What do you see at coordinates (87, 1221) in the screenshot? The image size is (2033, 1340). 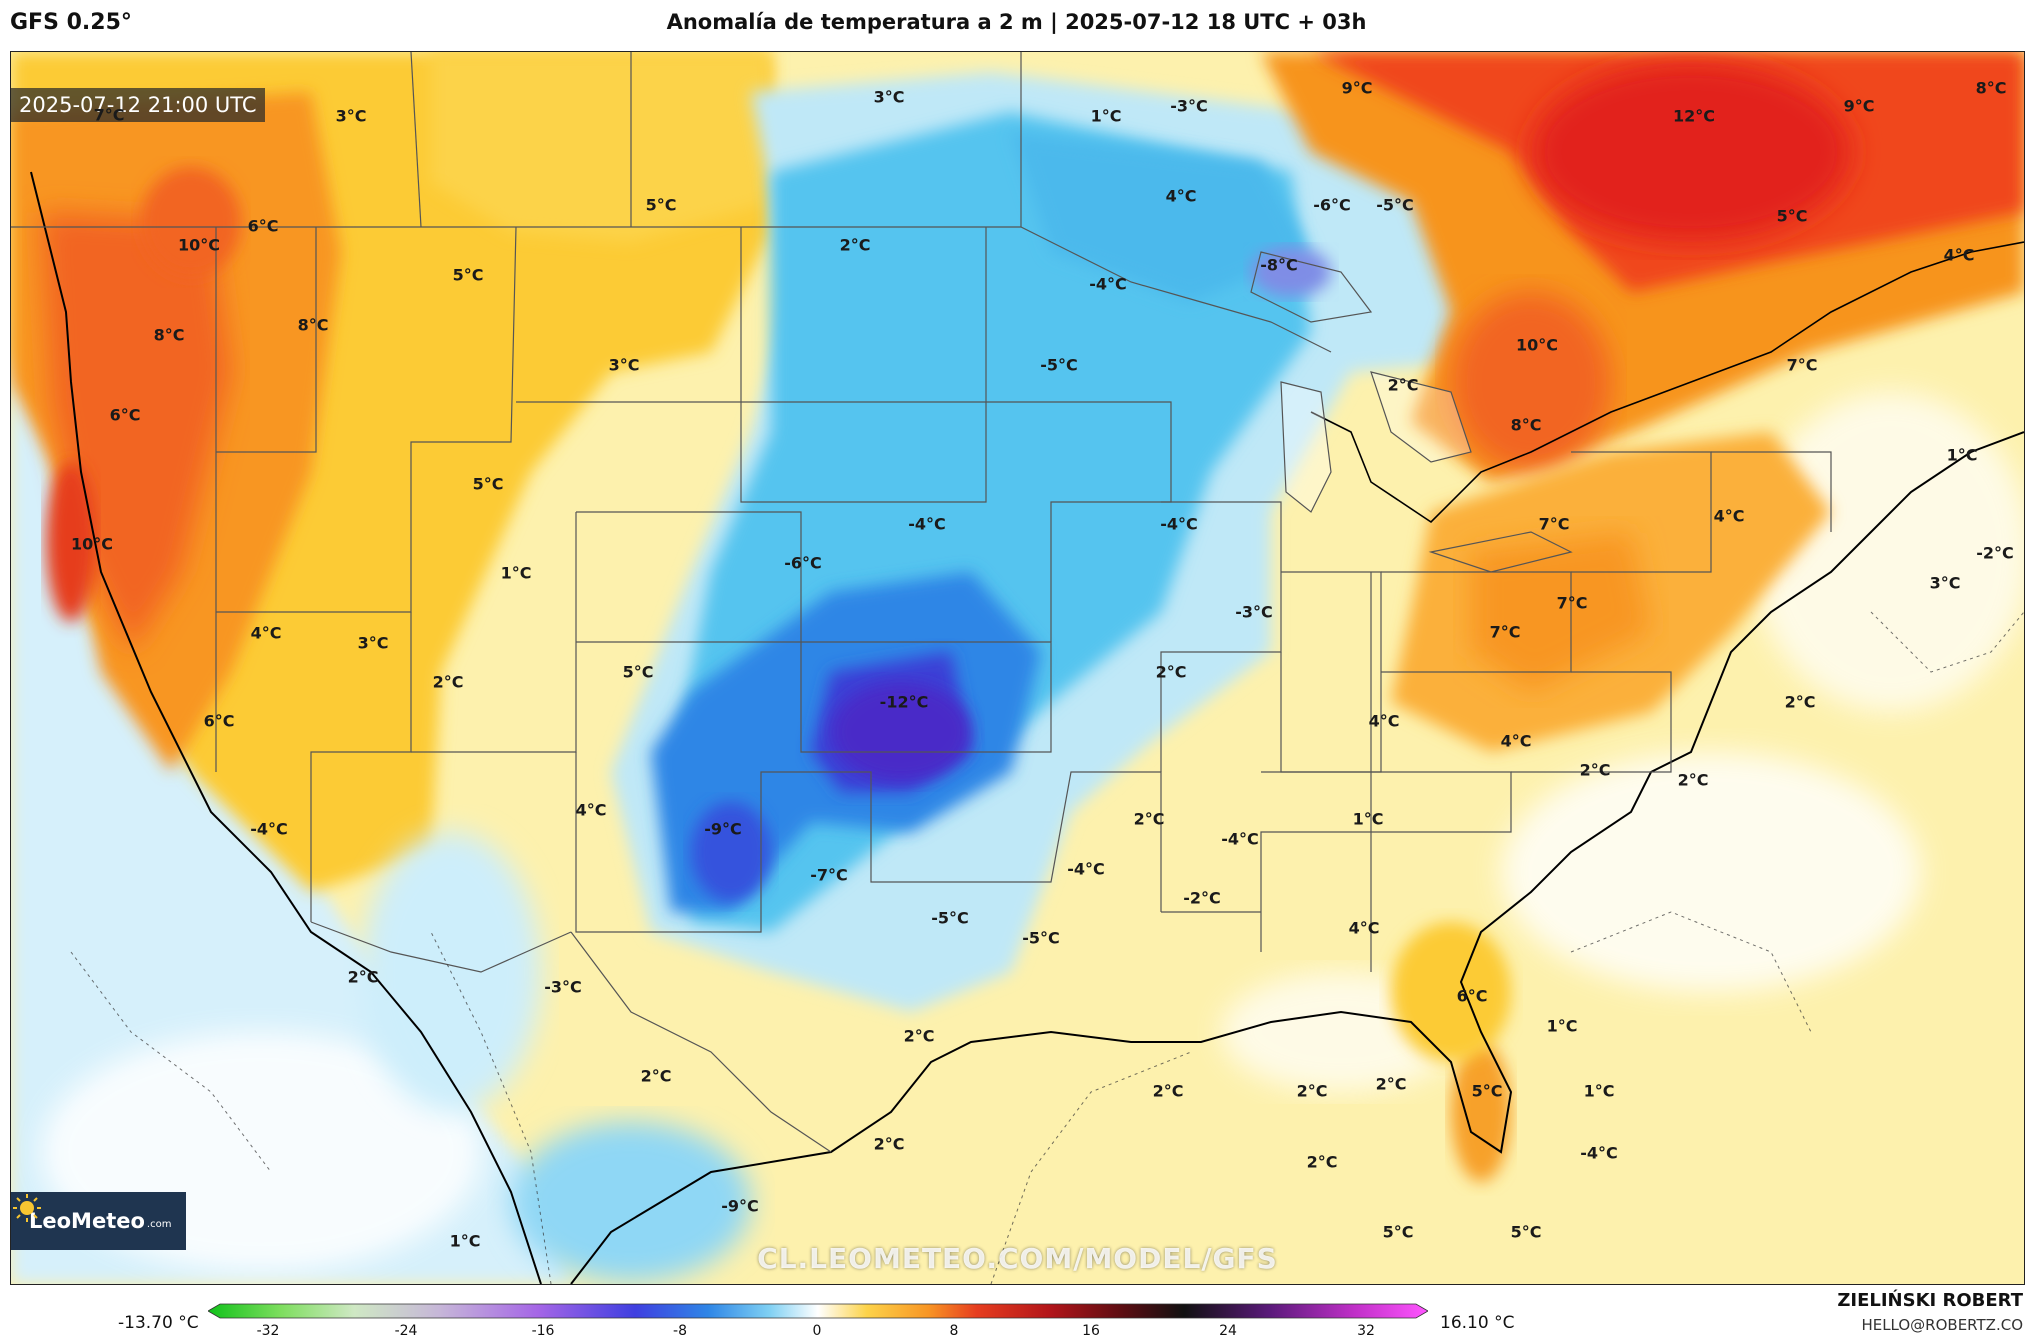 I see `brand-name: LeoMeteo` at bounding box center [87, 1221].